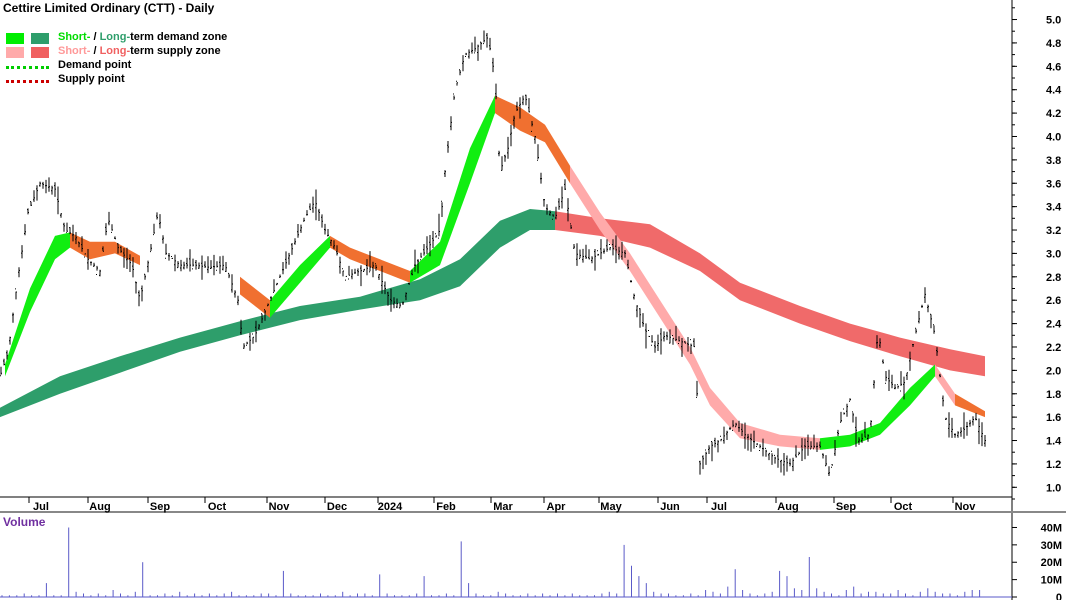  Describe the element at coordinates (1053, 348) in the screenshot. I see `price-tick-label: 2.2` at that location.